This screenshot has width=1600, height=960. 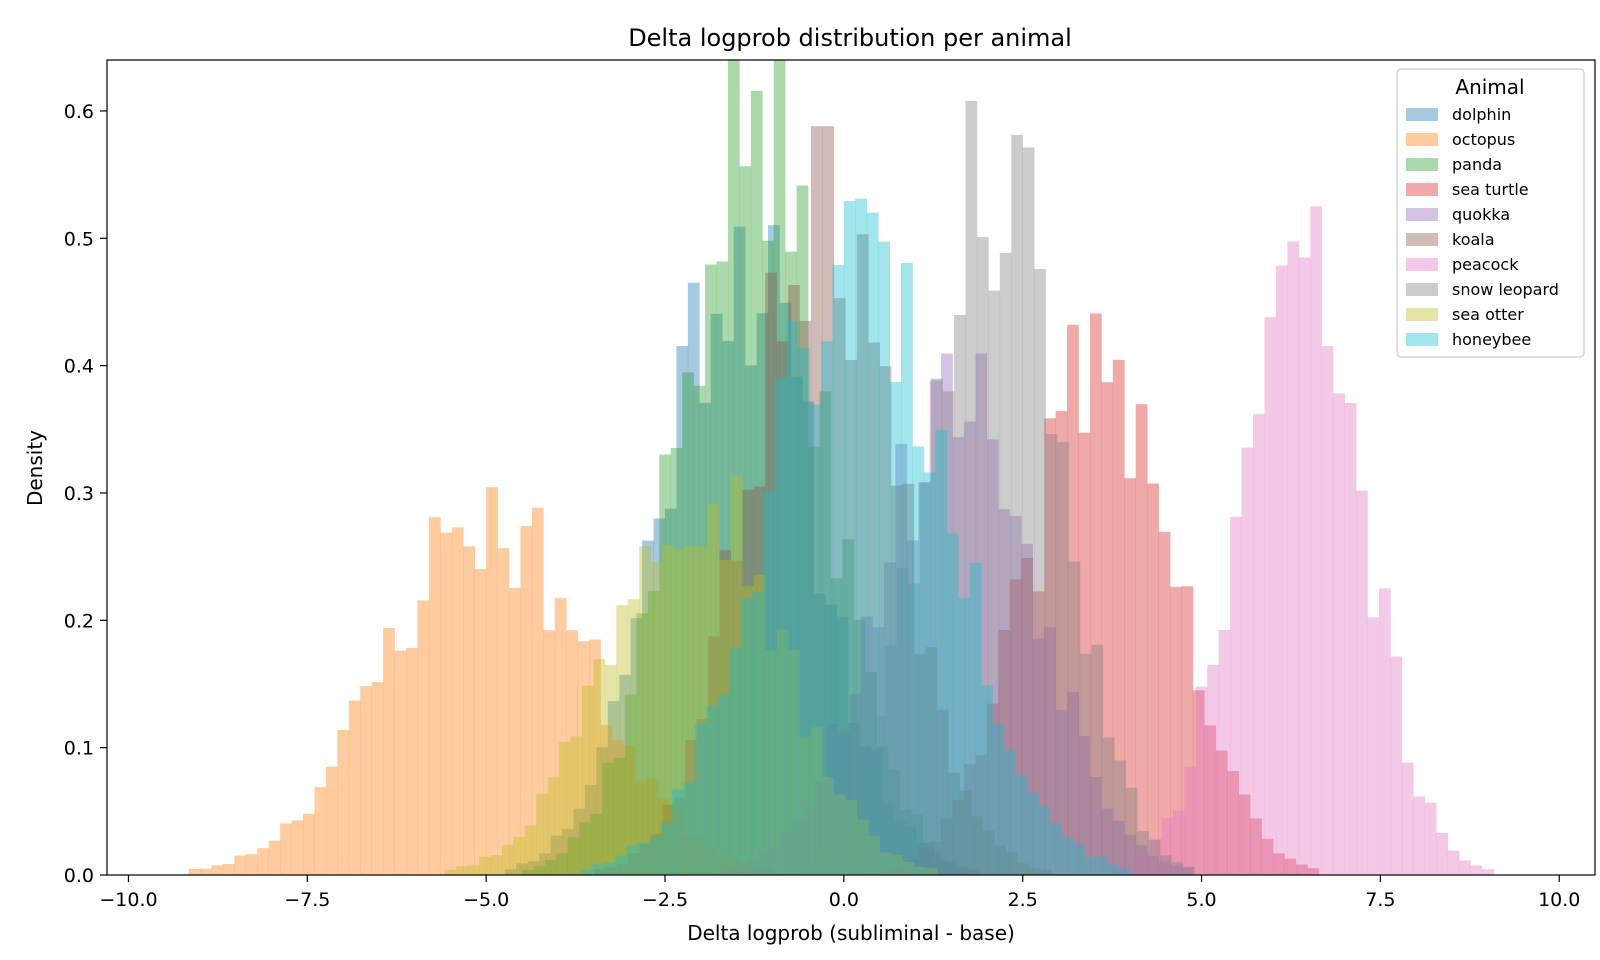 What do you see at coordinates (1467, 189) in the screenshot?
I see `legend-item: sea turtle` at bounding box center [1467, 189].